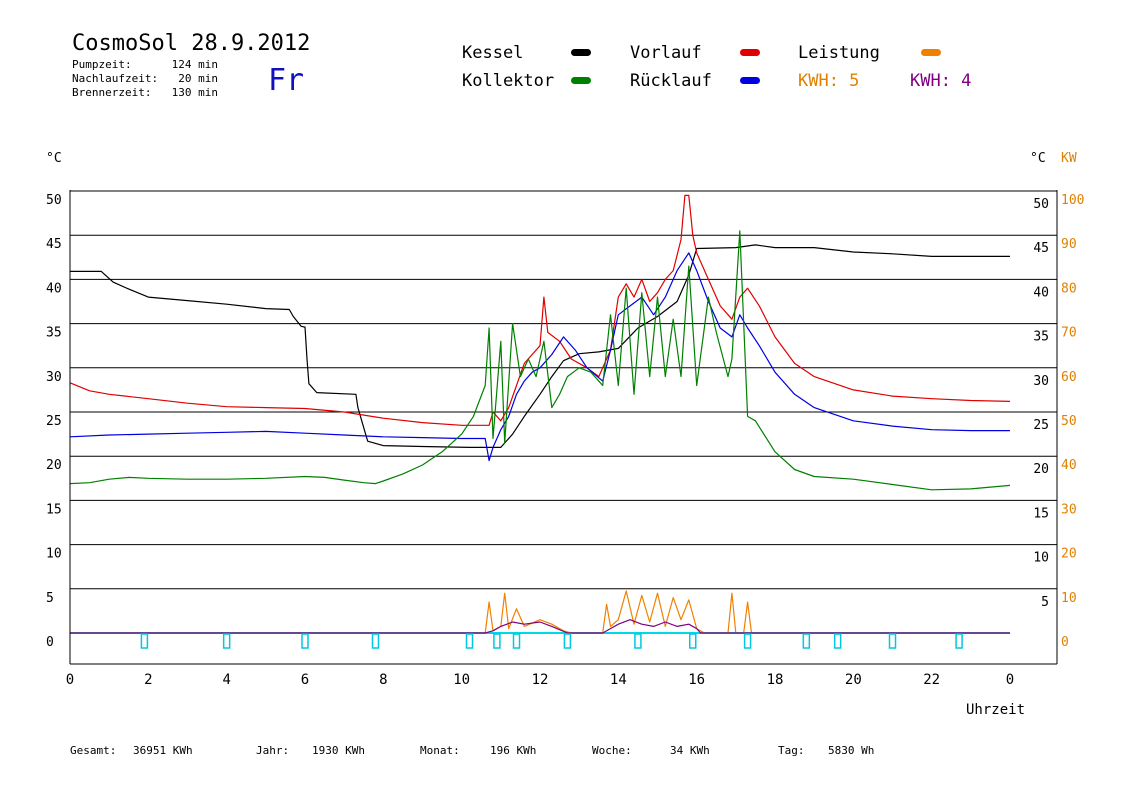 The height and width of the screenshot is (812, 1148). What do you see at coordinates (50, 642) in the screenshot?
I see `y-tick-left-0: 0` at bounding box center [50, 642].